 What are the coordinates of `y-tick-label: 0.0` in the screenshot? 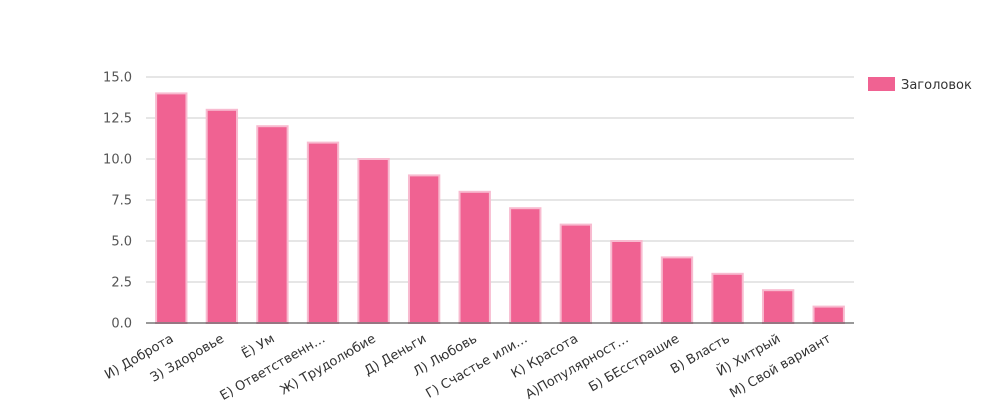 It's located at (121, 324).